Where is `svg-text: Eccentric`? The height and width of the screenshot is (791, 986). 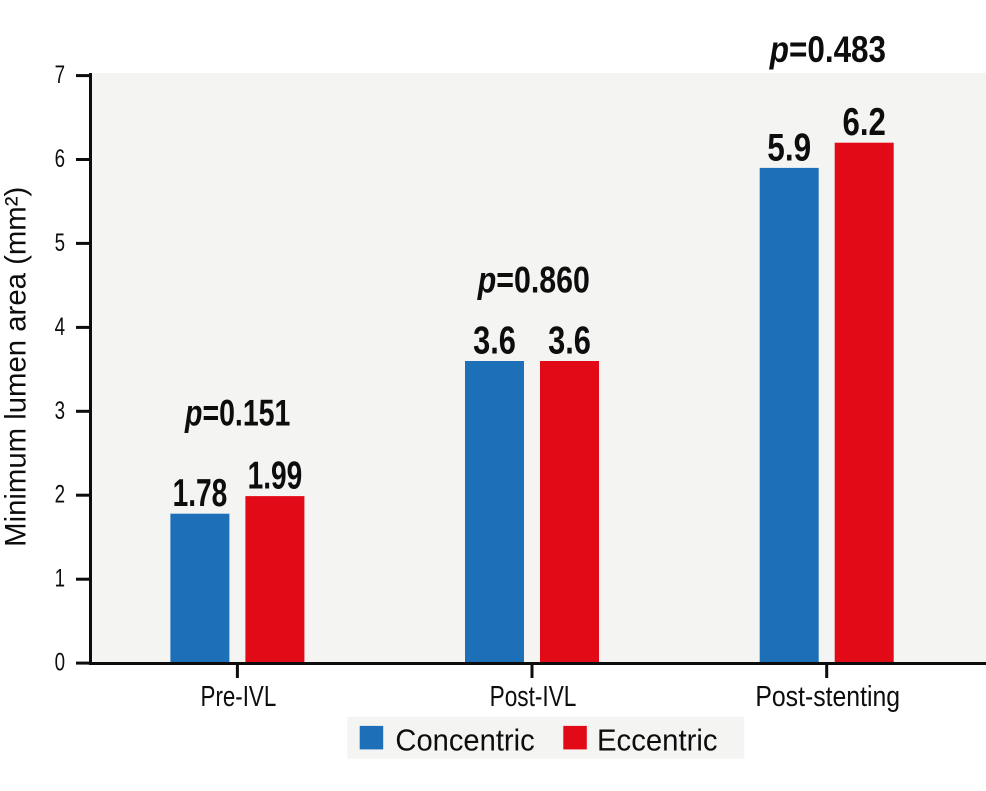 svg-text: Eccentric is located at coordinates (657, 741).